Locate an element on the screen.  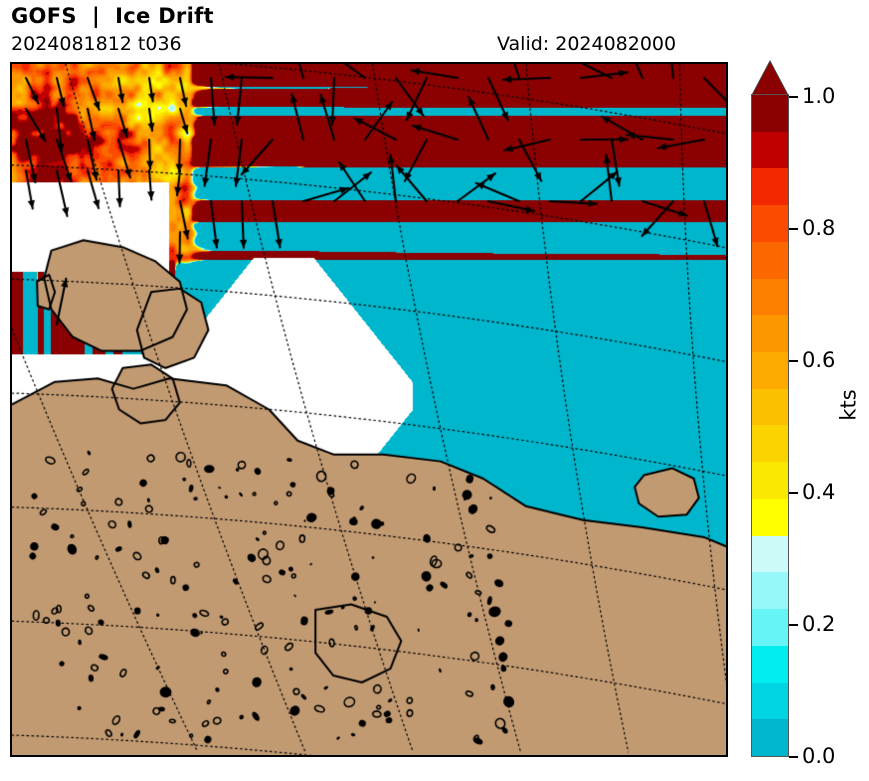
colorbar-axis-label: kts is located at coordinates (848, 405).